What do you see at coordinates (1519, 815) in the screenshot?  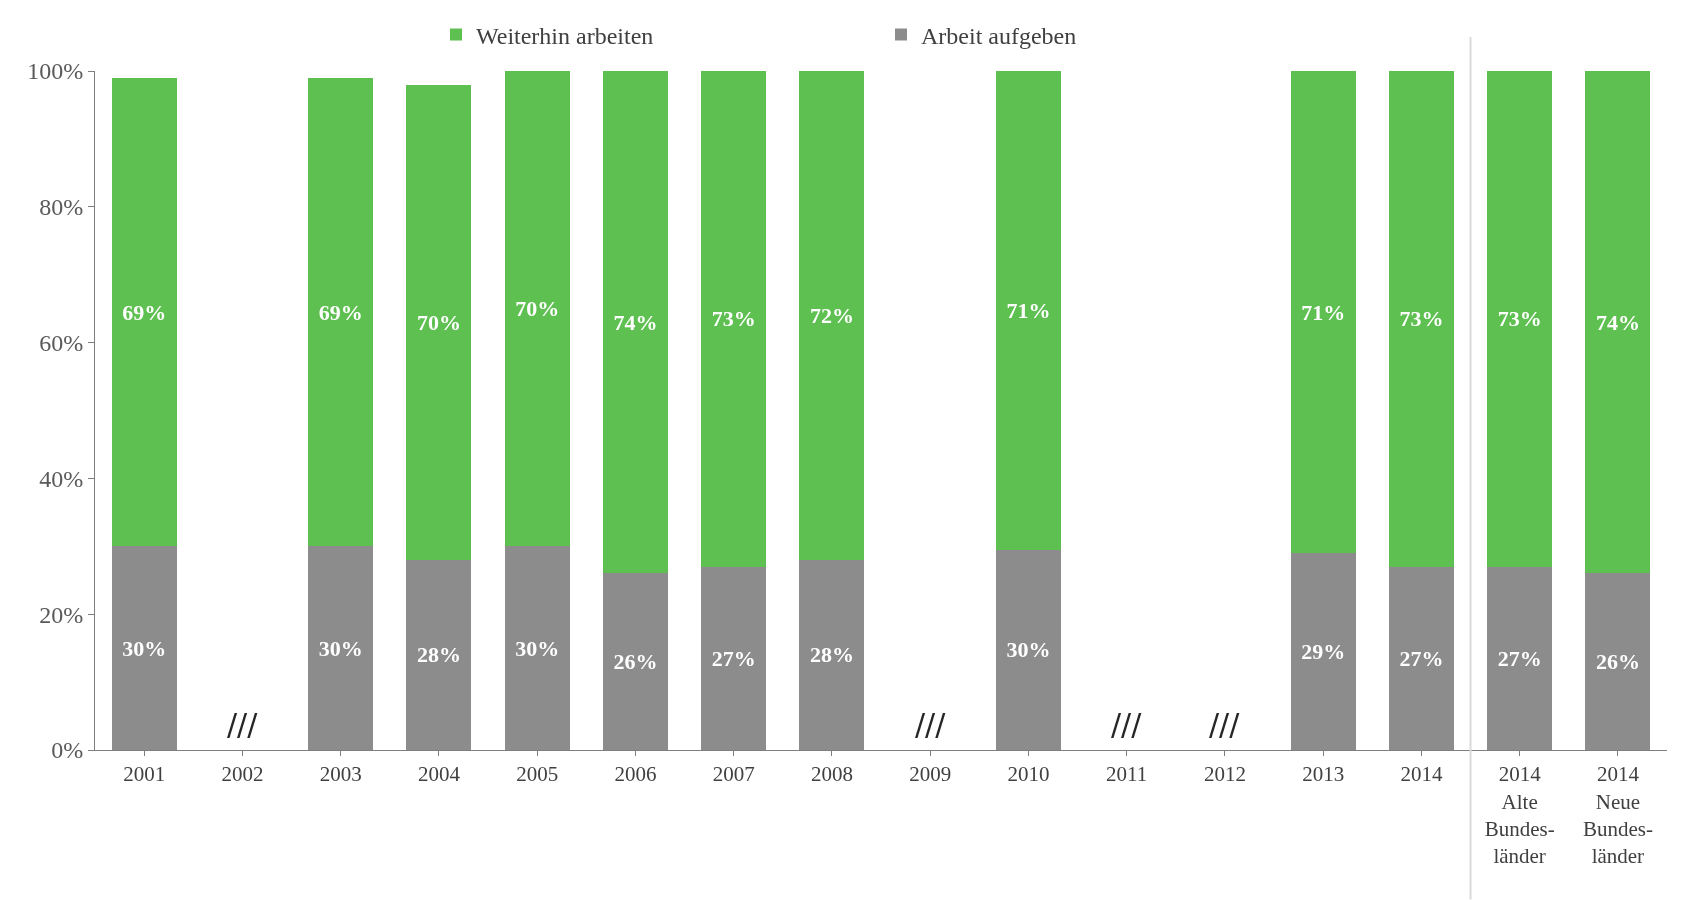 I see `x-tick-label: 2014 Alte Bundes- länder` at bounding box center [1519, 815].